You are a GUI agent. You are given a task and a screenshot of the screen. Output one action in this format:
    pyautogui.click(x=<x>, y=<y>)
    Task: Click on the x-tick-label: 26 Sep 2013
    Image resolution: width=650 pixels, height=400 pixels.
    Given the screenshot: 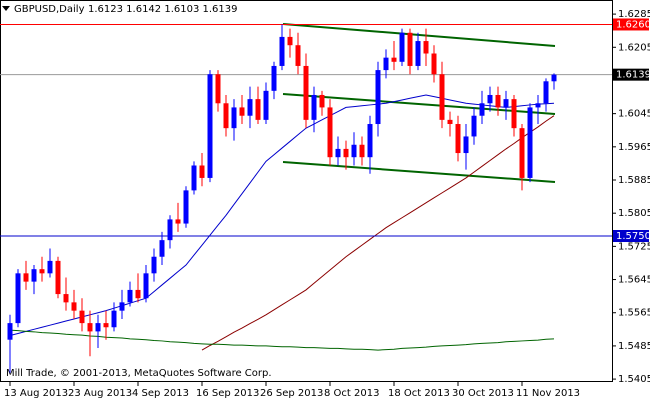 What is the action you would take?
    pyautogui.click(x=291, y=393)
    